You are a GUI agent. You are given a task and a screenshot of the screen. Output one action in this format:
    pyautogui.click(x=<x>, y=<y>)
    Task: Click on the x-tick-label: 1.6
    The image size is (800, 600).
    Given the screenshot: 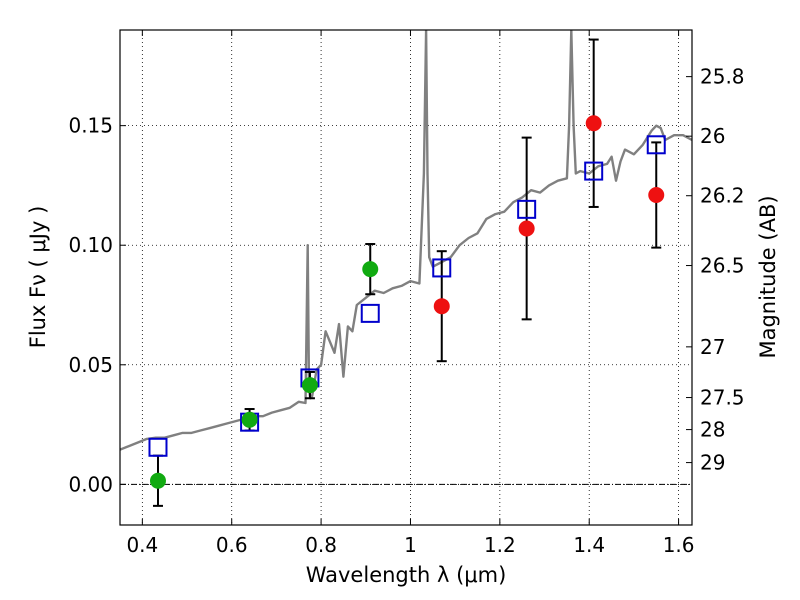 What is the action you would take?
    pyautogui.click(x=679, y=545)
    